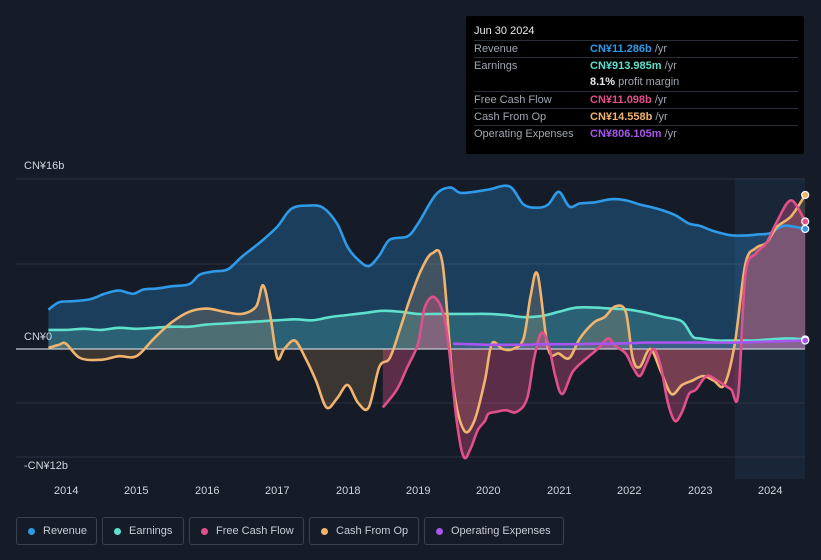  I want to click on legend-revenue: Revenue, so click(56, 531).